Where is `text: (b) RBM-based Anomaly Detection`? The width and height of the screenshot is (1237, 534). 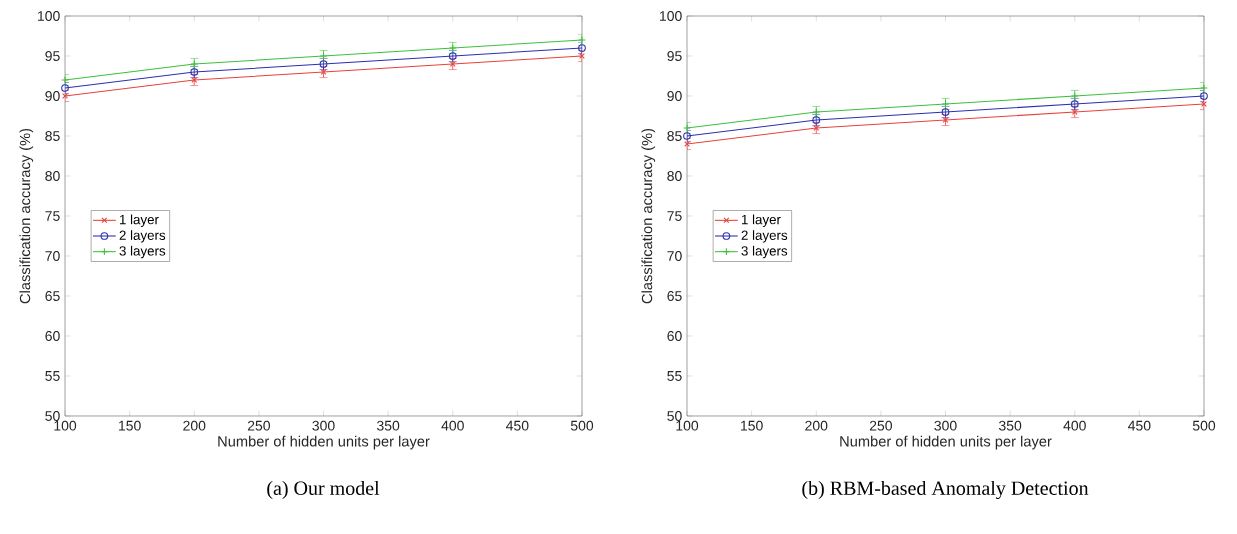
text: (b) RBM-based Anomaly Detection is located at coordinates (945, 490).